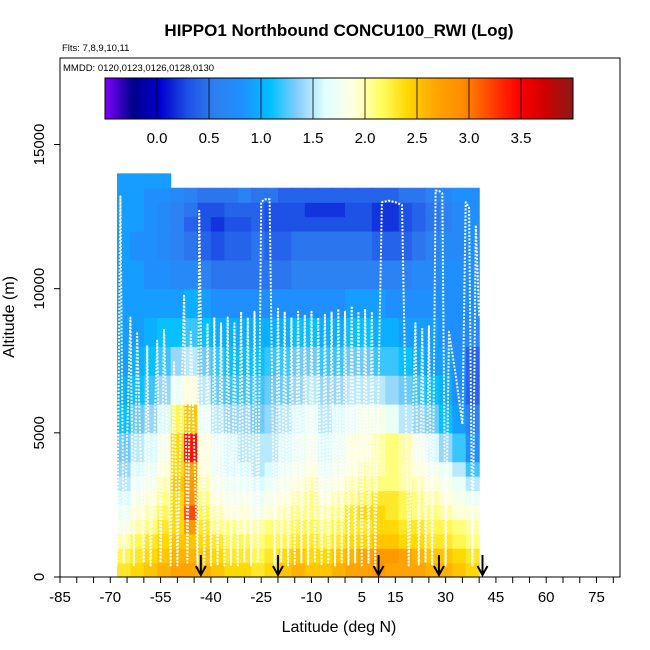 Image resolution: width=650 pixels, height=650 pixels. What do you see at coordinates (339, 98) in the screenshot?
I see `colorbar` at bounding box center [339, 98].